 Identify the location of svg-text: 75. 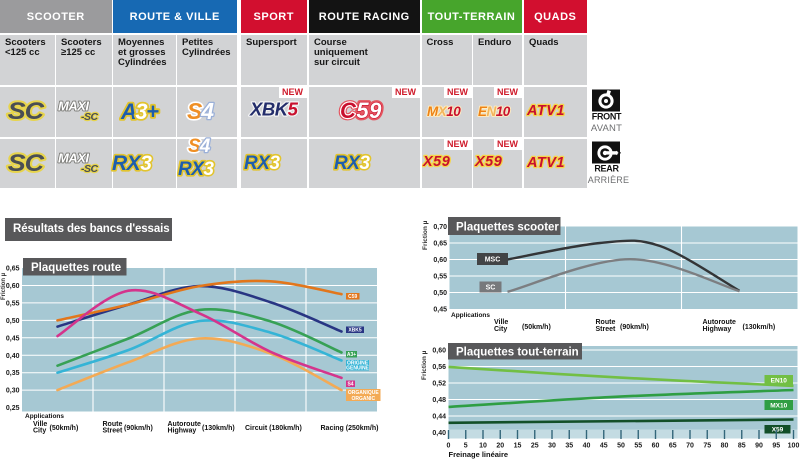
(707, 446).